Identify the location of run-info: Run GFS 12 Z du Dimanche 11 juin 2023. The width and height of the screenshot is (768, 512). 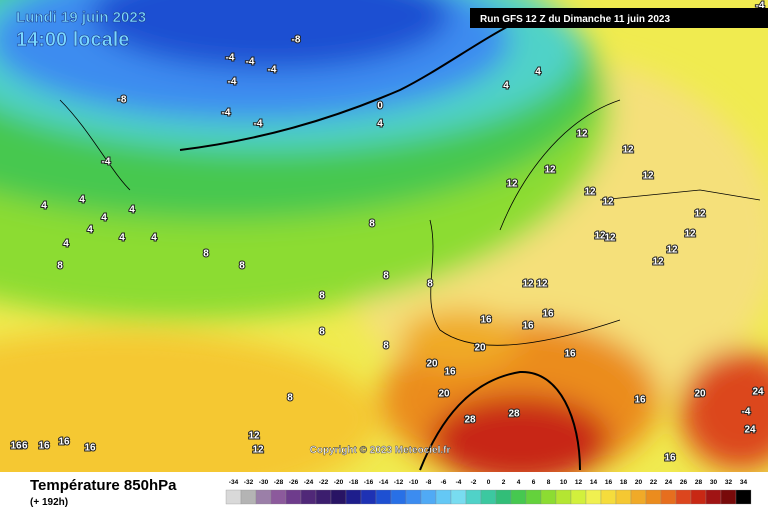
(575, 19).